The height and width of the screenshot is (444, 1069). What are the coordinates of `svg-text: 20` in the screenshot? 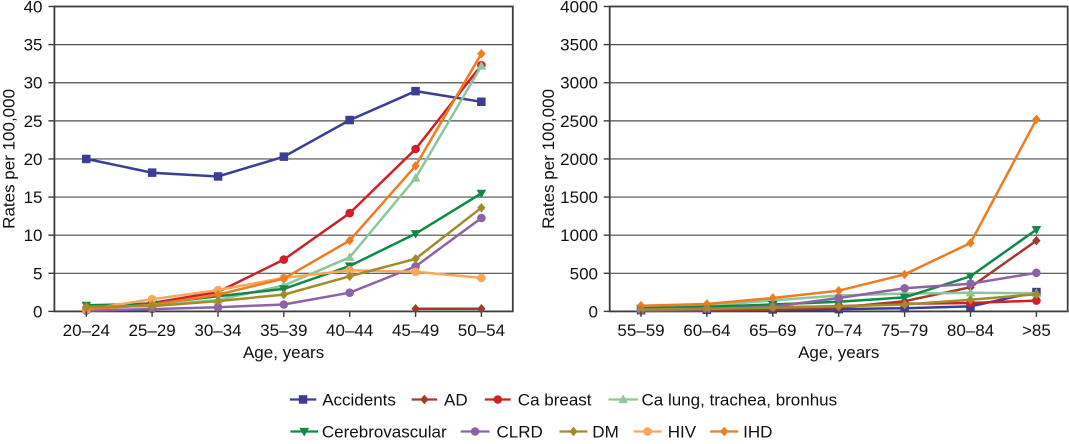 It's located at (33, 159).